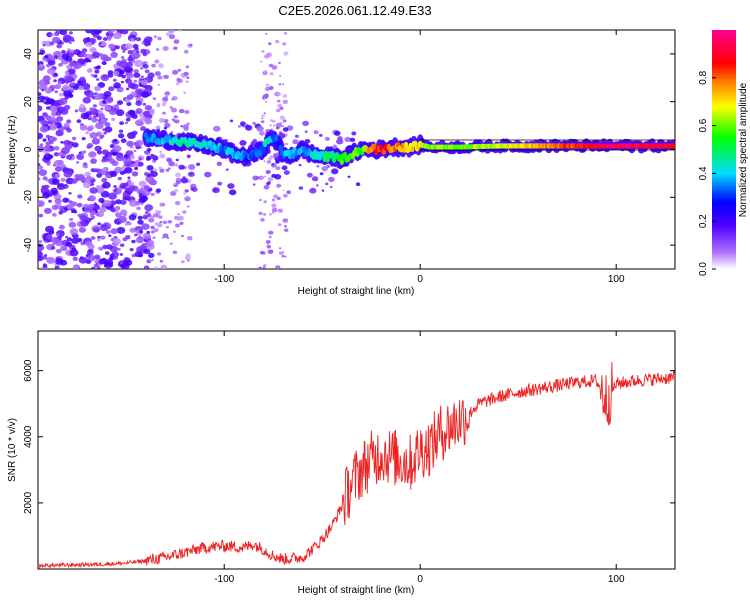 Image resolution: width=750 pixels, height=600 pixels. Describe the element at coordinates (28, 502) in the screenshot. I see `y-tick-label: 2000` at that location.